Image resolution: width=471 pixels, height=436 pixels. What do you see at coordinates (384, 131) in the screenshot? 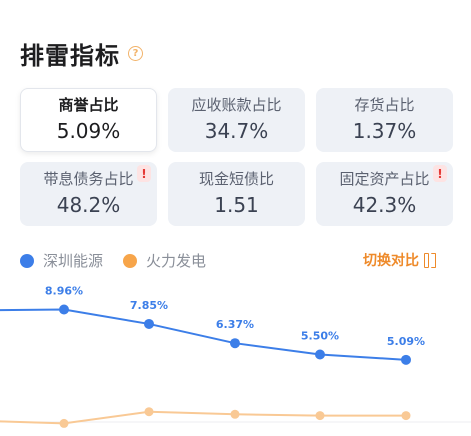
I see `card-value: 1.37%` at bounding box center [384, 131].